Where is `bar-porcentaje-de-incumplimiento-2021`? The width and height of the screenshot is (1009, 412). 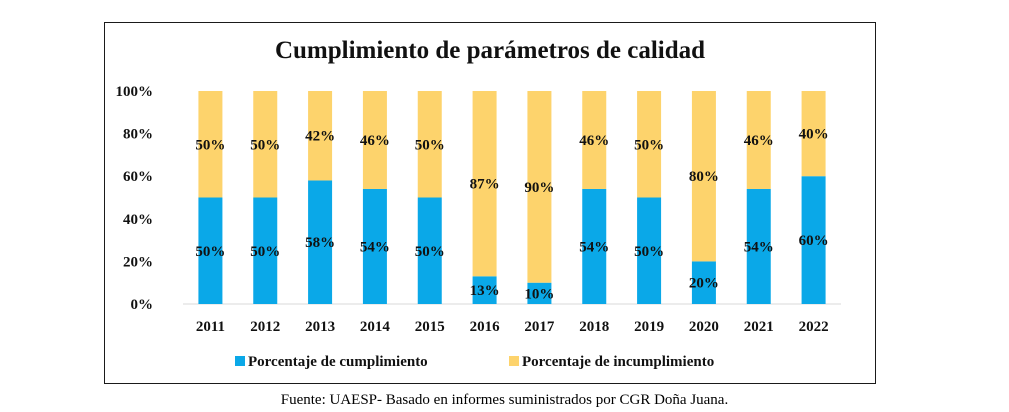 bar-porcentaje-de-incumplimiento-2021 is located at coordinates (758, 140).